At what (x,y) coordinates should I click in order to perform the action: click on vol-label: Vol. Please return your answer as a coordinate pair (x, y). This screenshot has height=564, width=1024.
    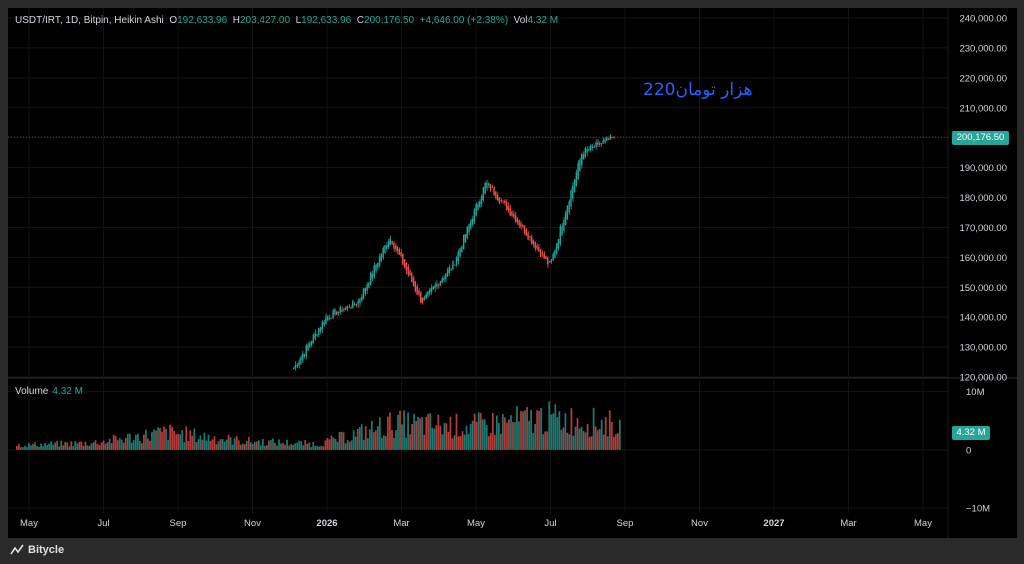
    Looking at the image, I should click on (520, 20).